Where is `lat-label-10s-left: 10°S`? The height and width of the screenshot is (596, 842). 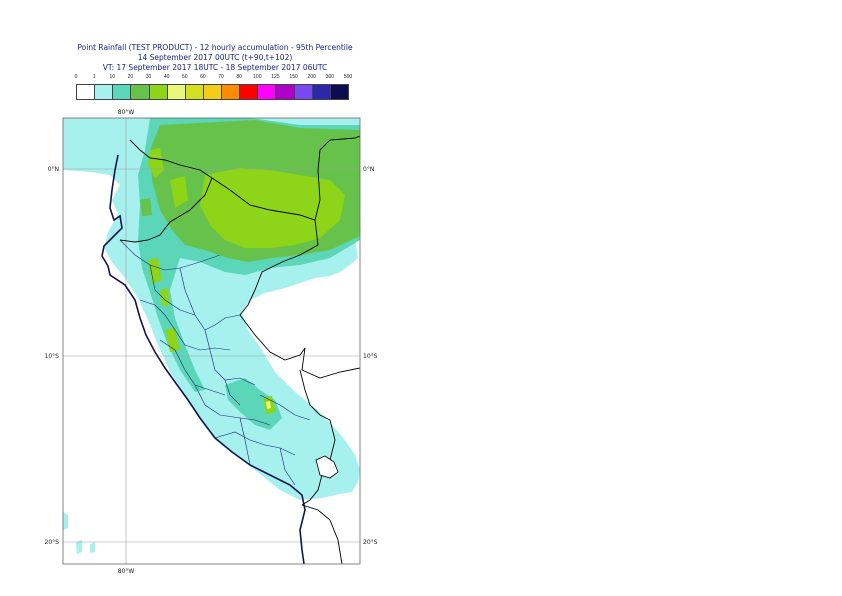
lat-label-10s-left: 10°S is located at coordinates (52, 356).